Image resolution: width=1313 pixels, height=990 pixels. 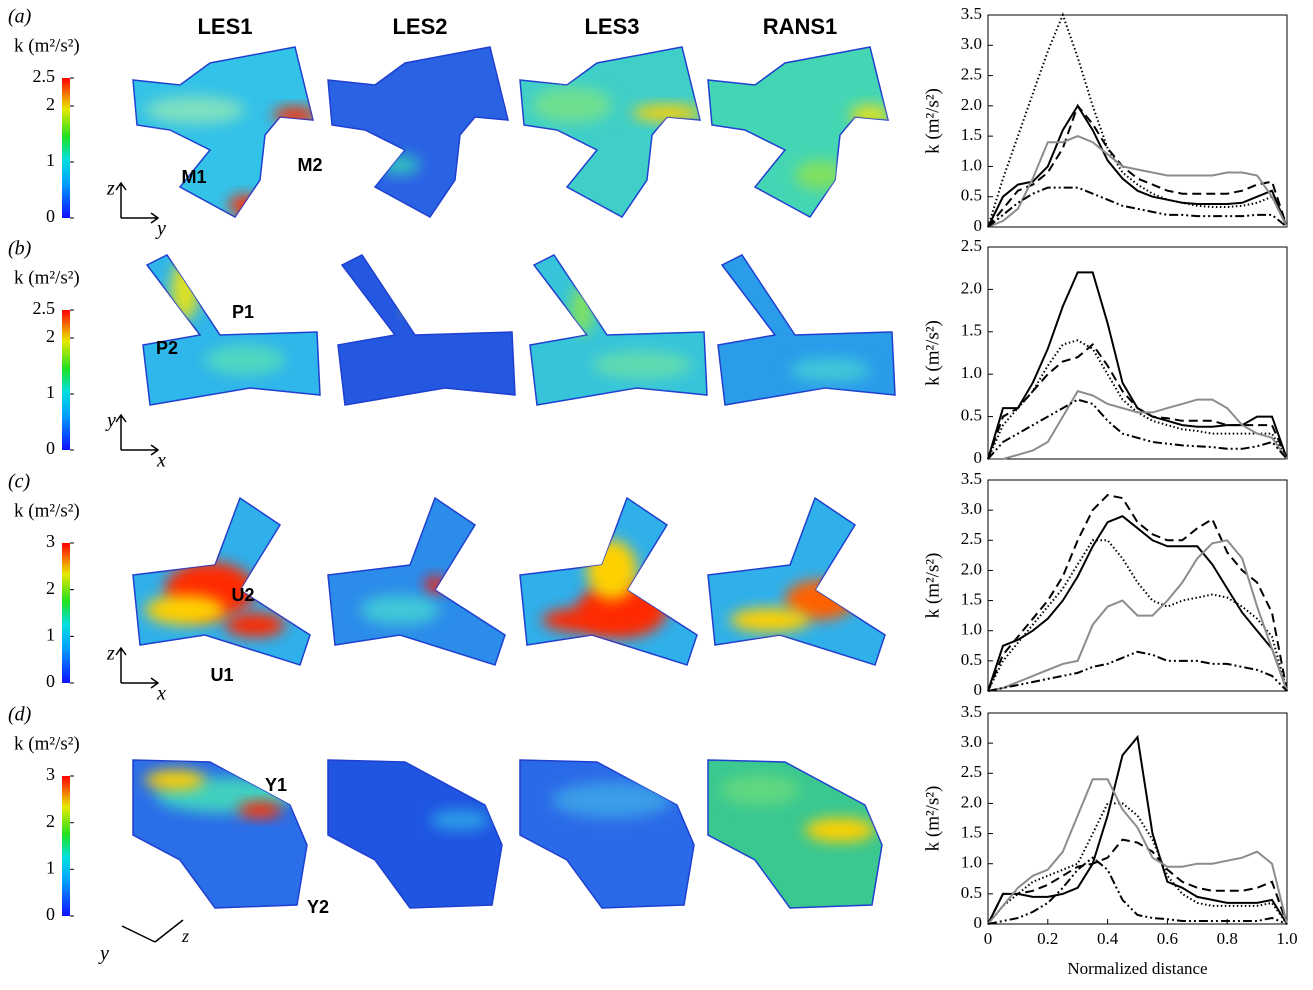 I want to click on column-header: LES3, so click(x=611, y=26).